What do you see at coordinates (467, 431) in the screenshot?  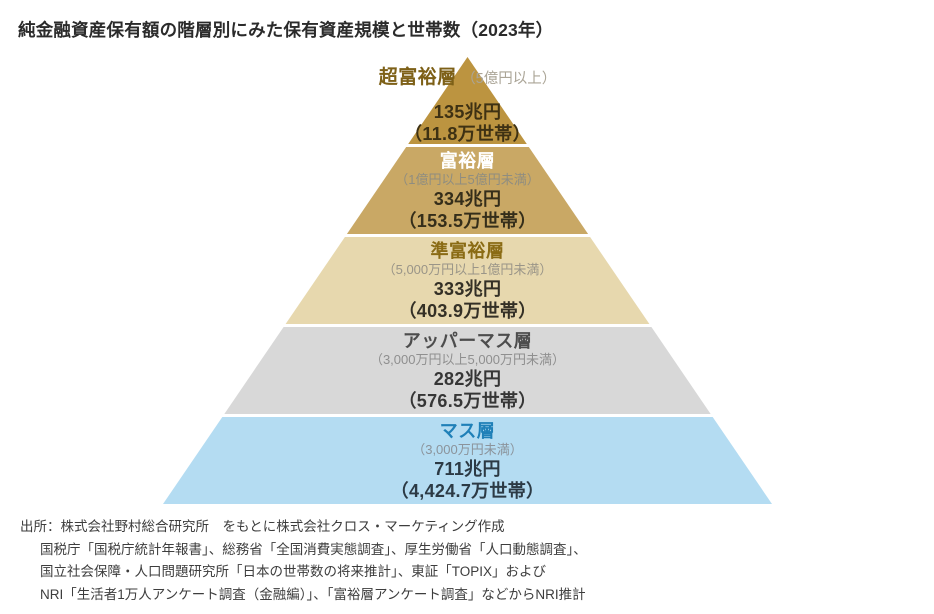 I see `tier-label: マス層` at bounding box center [467, 431].